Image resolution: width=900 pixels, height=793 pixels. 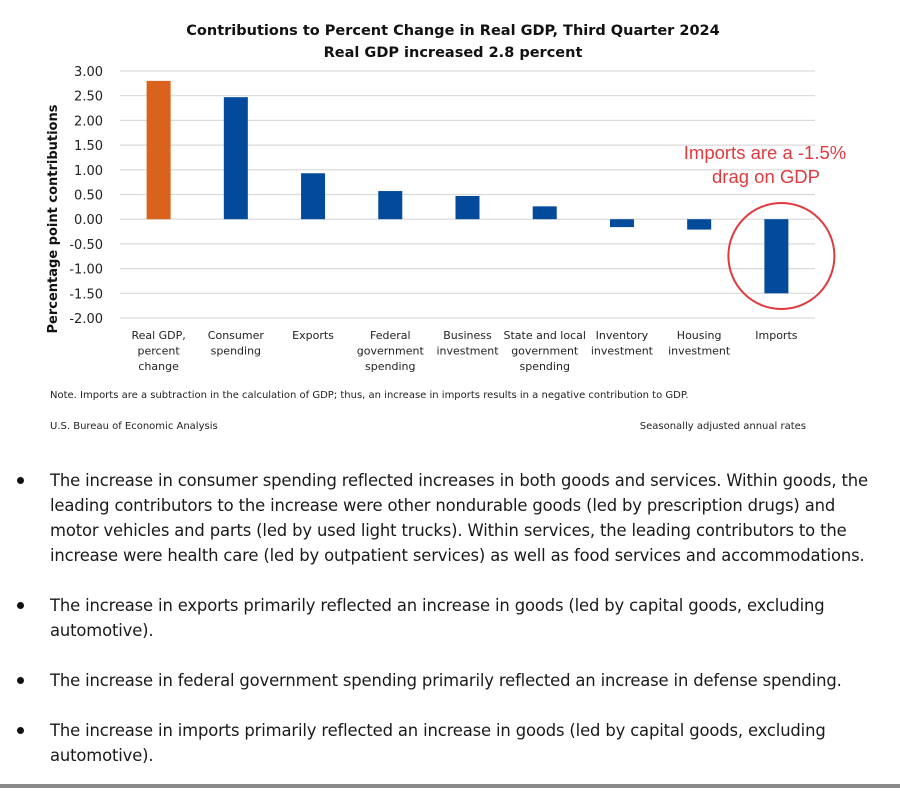 What do you see at coordinates (450, 786) in the screenshot?
I see `bottom-divider` at bounding box center [450, 786].